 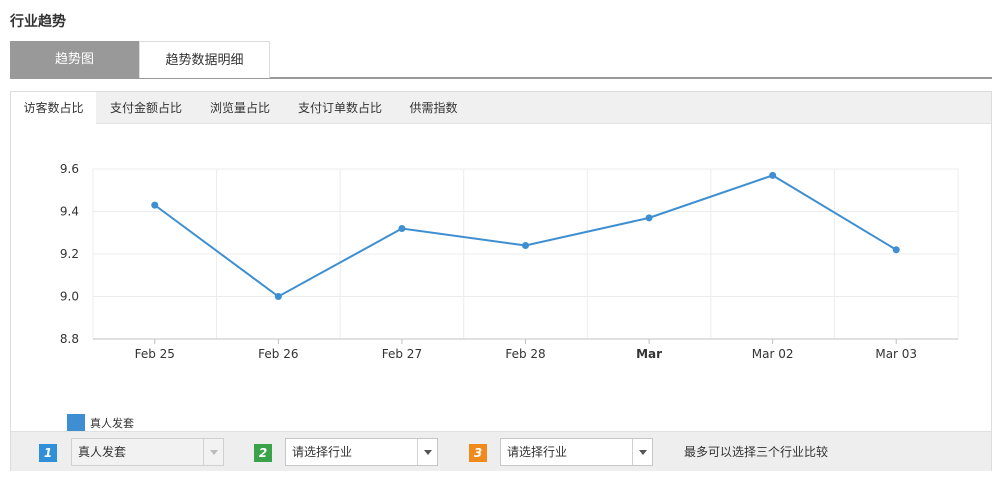 What do you see at coordinates (361, 452) in the screenshot?
I see `industry-select-2: 请选择行业` at bounding box center [361, 452].